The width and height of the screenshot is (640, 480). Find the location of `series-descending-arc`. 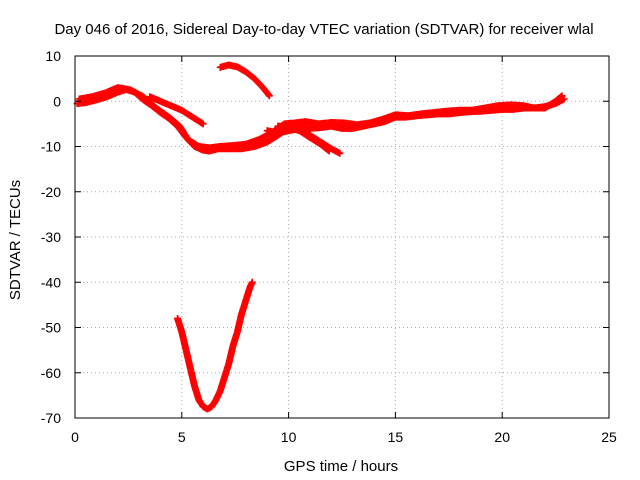

series-descending-arc is located at coordinates (244, 80).